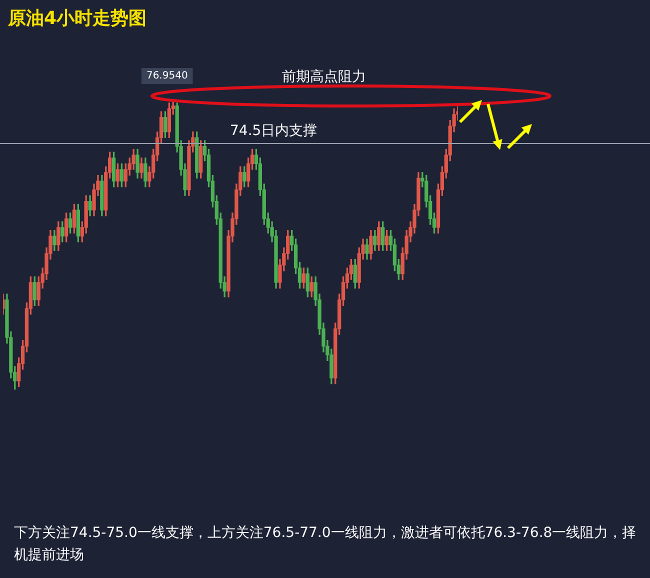 The width and height of the screenshot is (650, 578). Describe the element at coordinates (274, 131) in the screenshot. I see `ref-line-label: 74.5日内支撑` at that location.